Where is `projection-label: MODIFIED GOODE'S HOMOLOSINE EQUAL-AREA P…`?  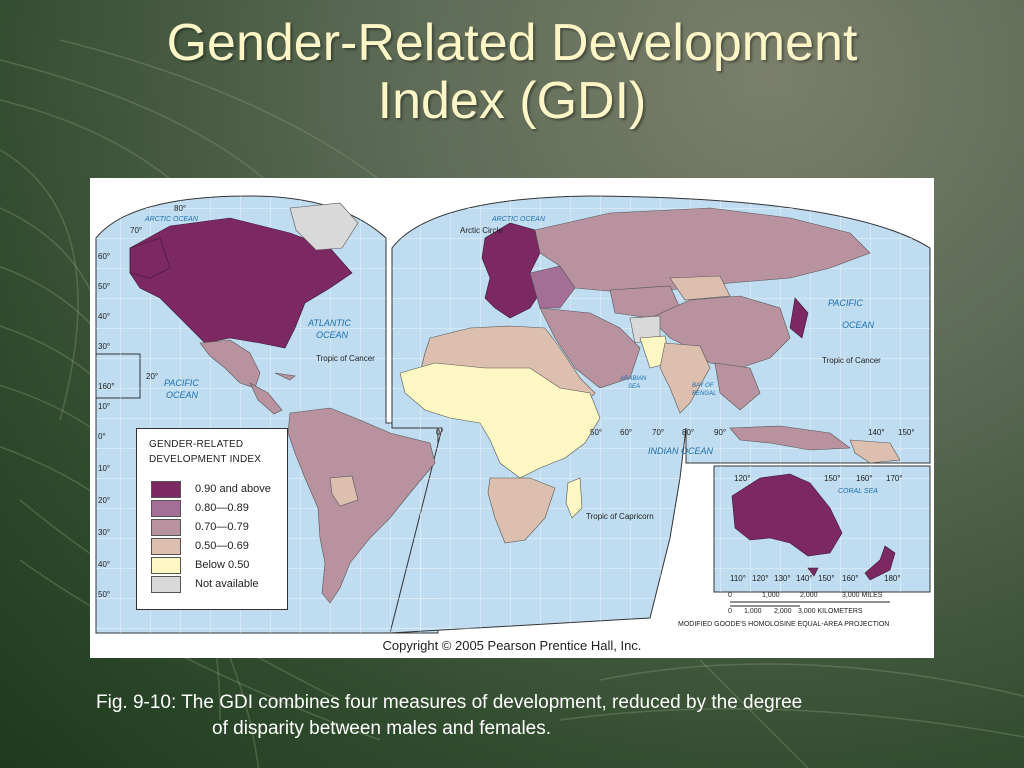 projection-label: MODIFIED GOODE'S HOMOLOSINE EQUAL-AREA P… is located at coordinates (784, 624).